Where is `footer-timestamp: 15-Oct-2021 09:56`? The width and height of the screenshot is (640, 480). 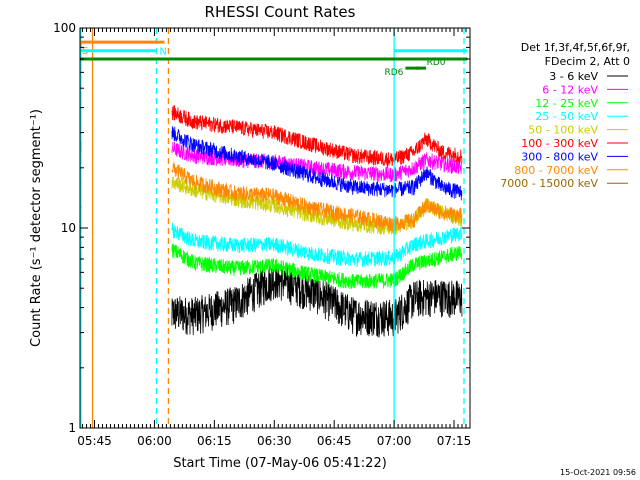 footer-timestamp: 15-Oct-2021 09:56 is located at coordinates (598, 472).